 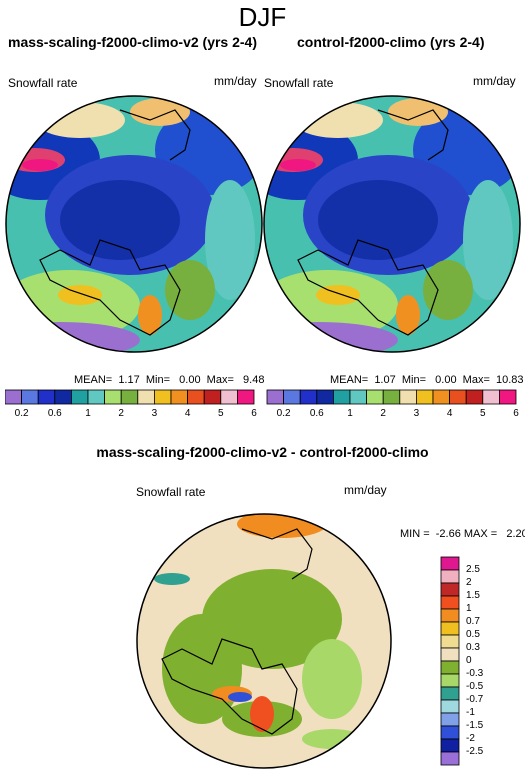 I want to click on diff-colorbar-label: 0, so click(x=469, y=660).